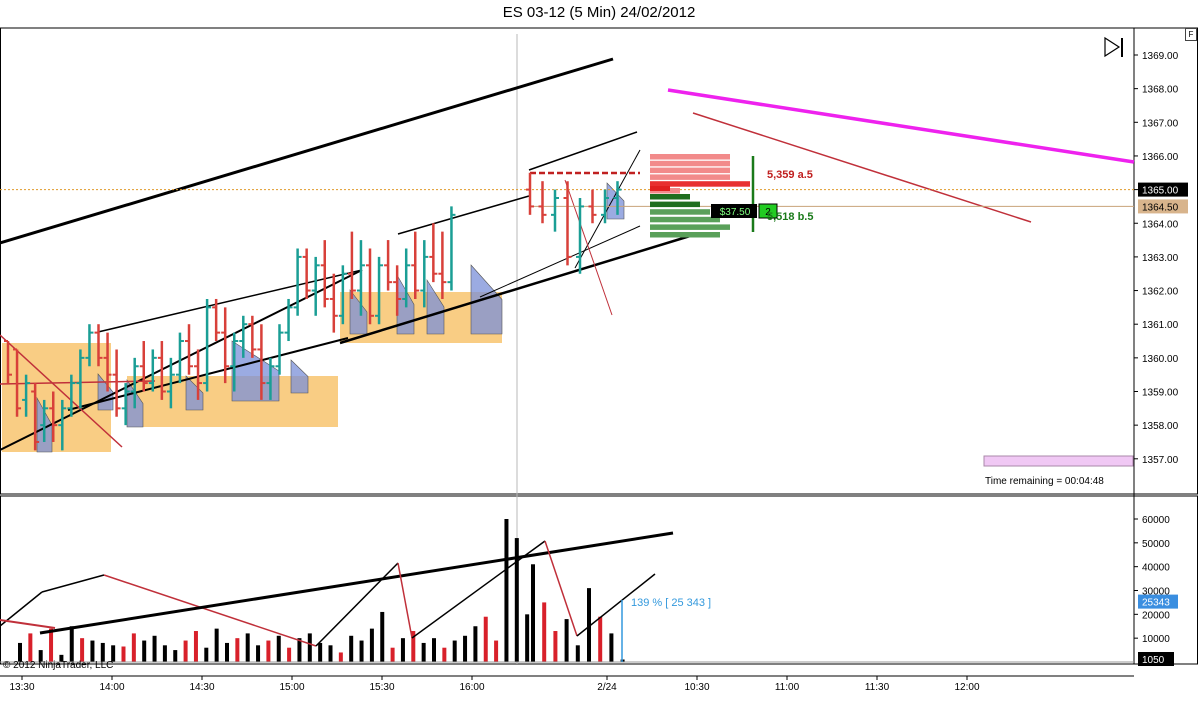 This screenshot has height=718, width=1198. I want to click on vol-y-tick-label-0: 60000, so click(1156, 520).